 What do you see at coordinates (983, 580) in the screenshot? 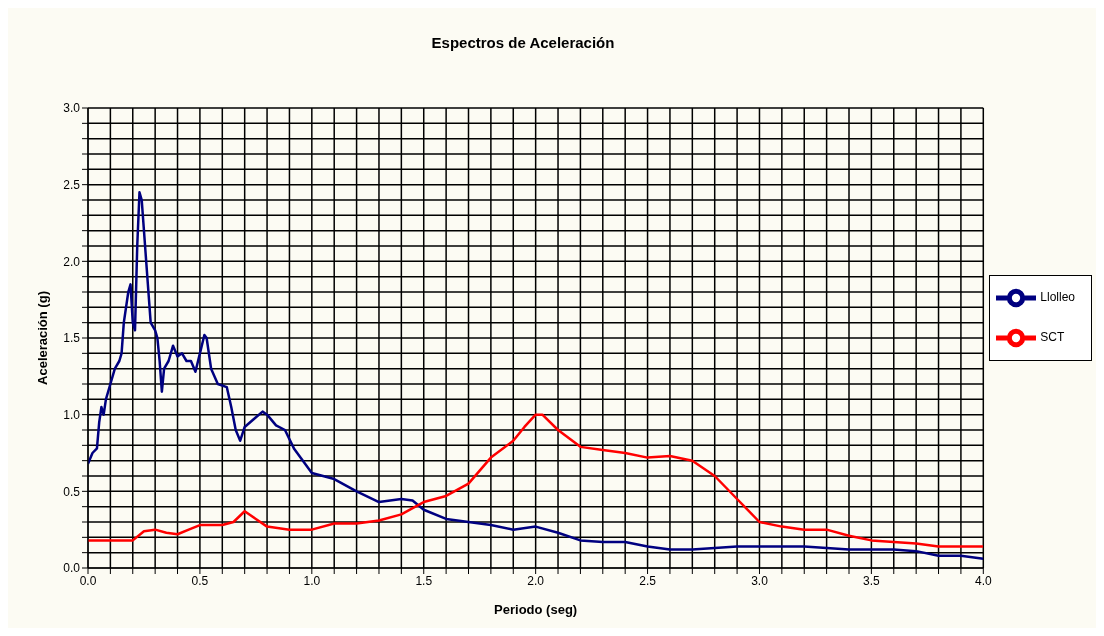
I see `x-tick-label: 4.0` at bounding box center [983, 580].